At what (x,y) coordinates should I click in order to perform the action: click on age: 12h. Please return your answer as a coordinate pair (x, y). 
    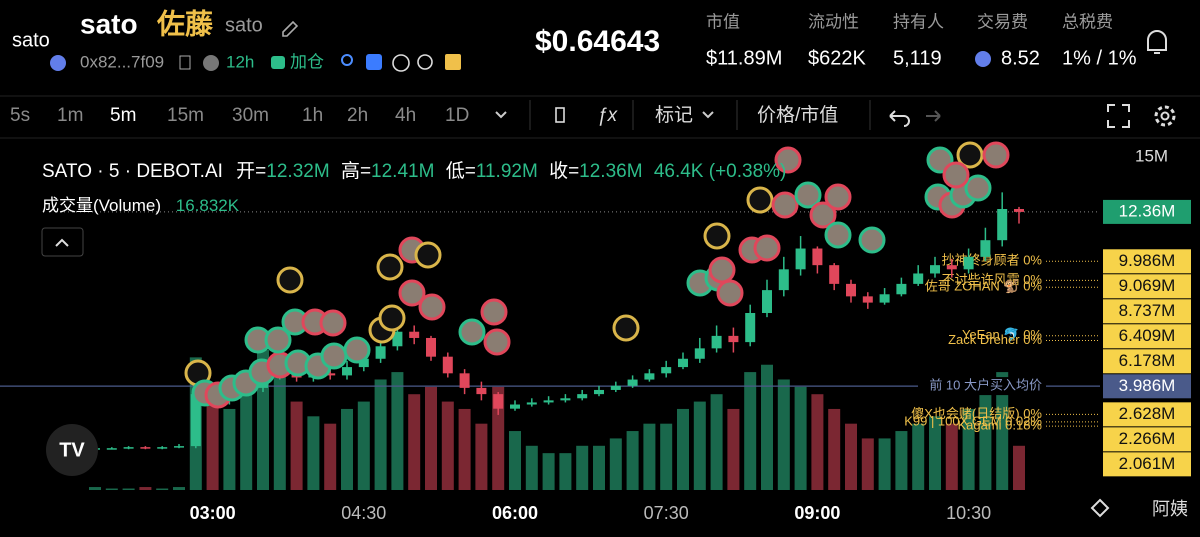
    Looking at the image, I should click on (240, 61).